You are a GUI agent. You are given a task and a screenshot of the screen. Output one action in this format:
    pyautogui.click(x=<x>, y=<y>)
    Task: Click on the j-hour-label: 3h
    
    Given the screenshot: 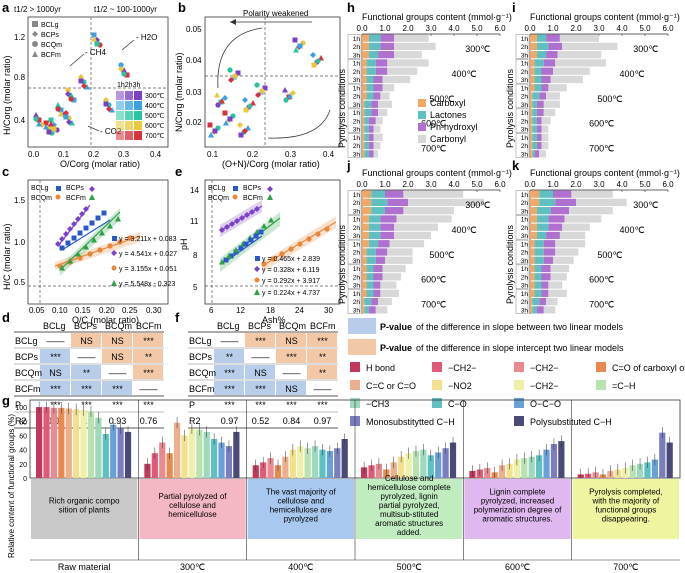 What is the action you would take?
    pyautogui.click(x=357, y=311)
    